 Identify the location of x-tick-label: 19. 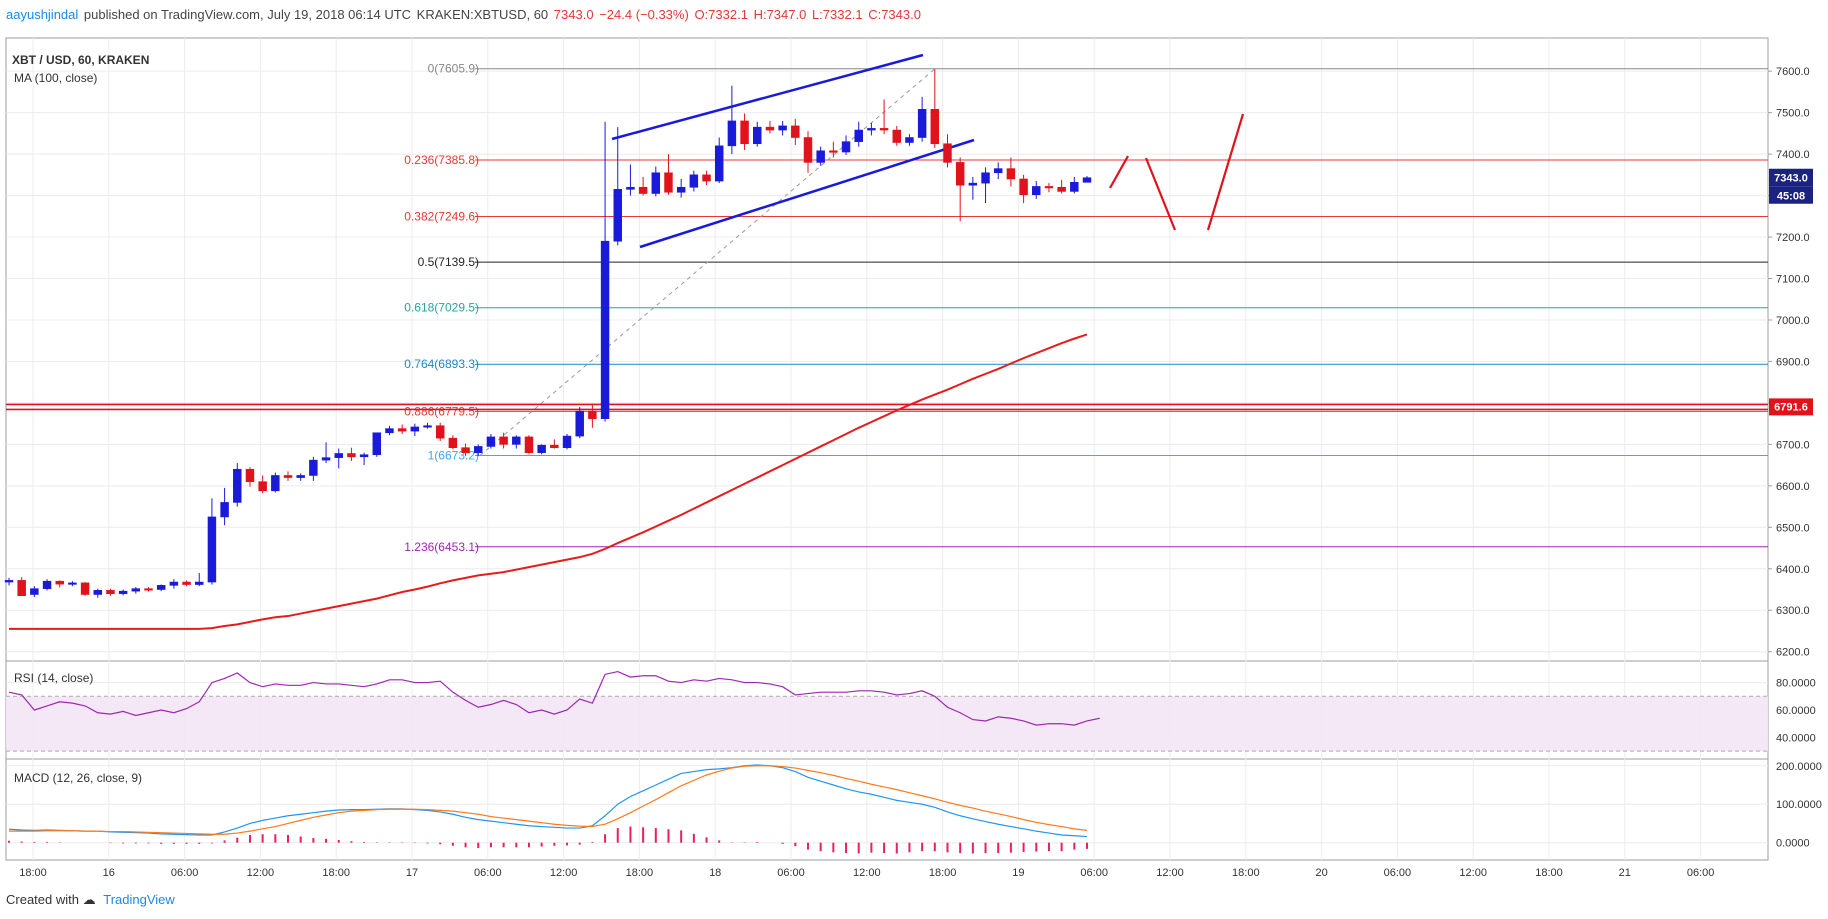
(1018, 873).